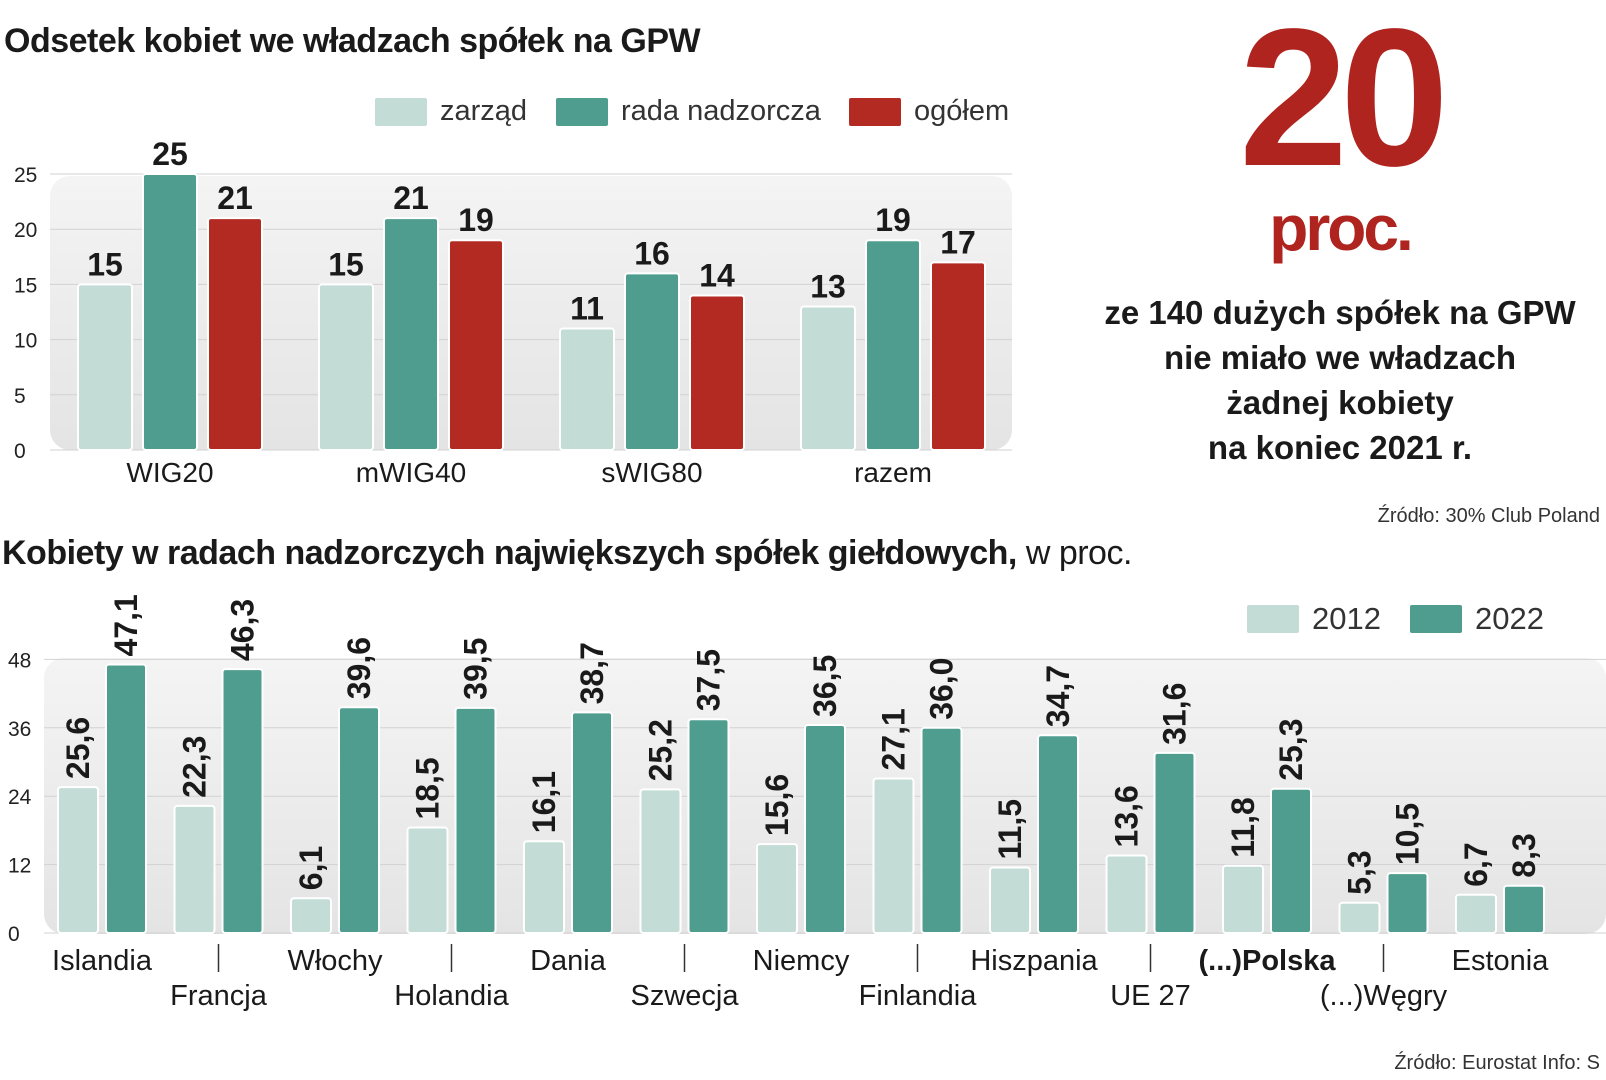 The width and height of the screenshot is (1606, 1080). I want to click on data-label: 16,1, so click(544, 802).